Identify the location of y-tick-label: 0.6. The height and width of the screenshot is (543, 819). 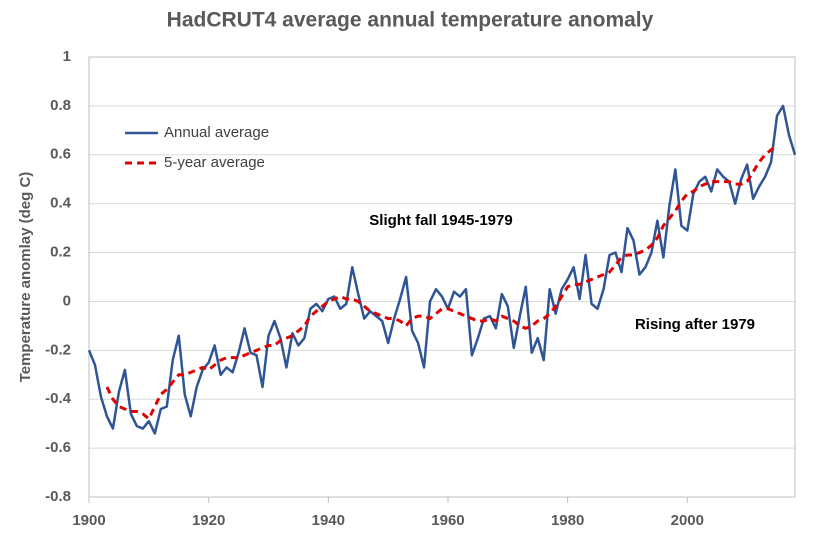
(60, 154).